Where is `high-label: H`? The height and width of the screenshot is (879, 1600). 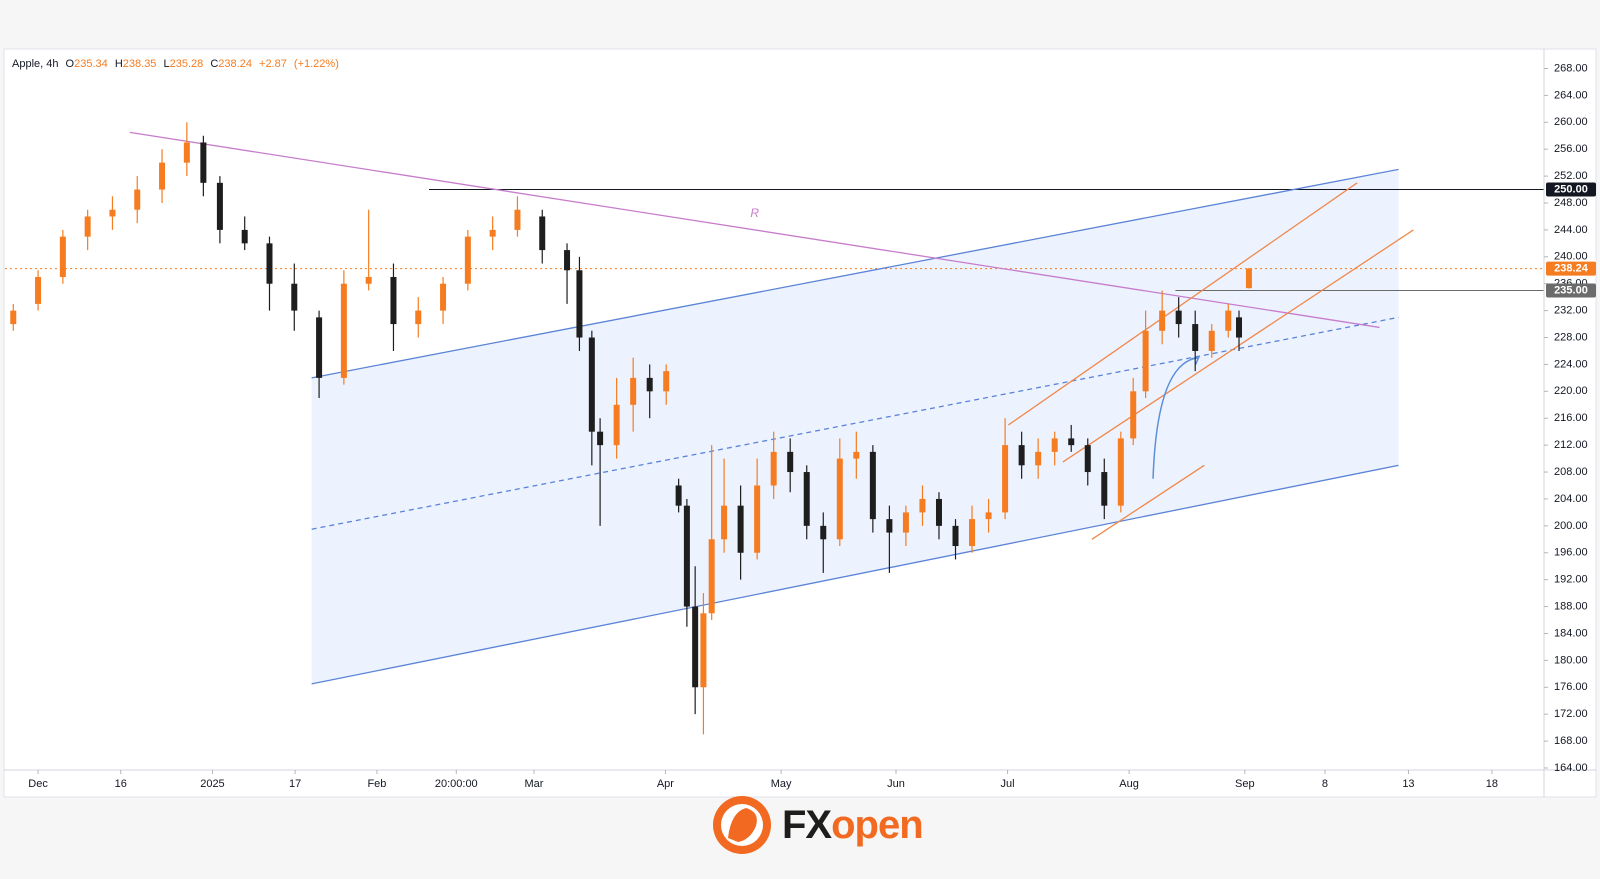 high-label: H is located at coordinates (119, 64).